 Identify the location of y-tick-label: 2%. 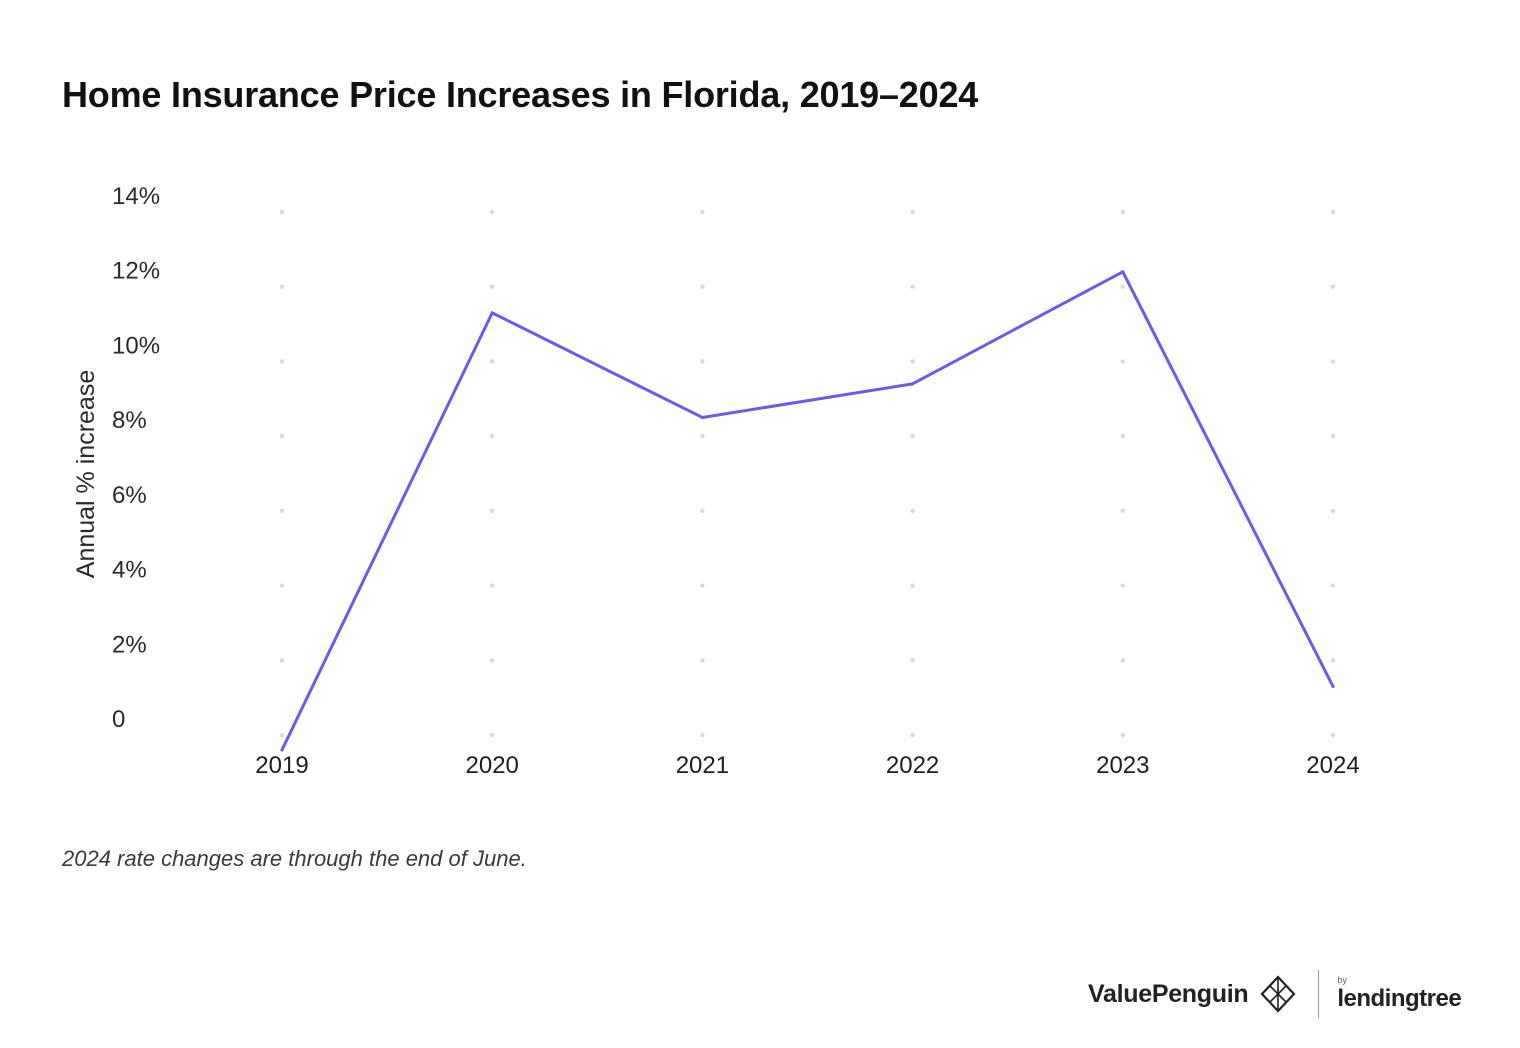
(129, 644).